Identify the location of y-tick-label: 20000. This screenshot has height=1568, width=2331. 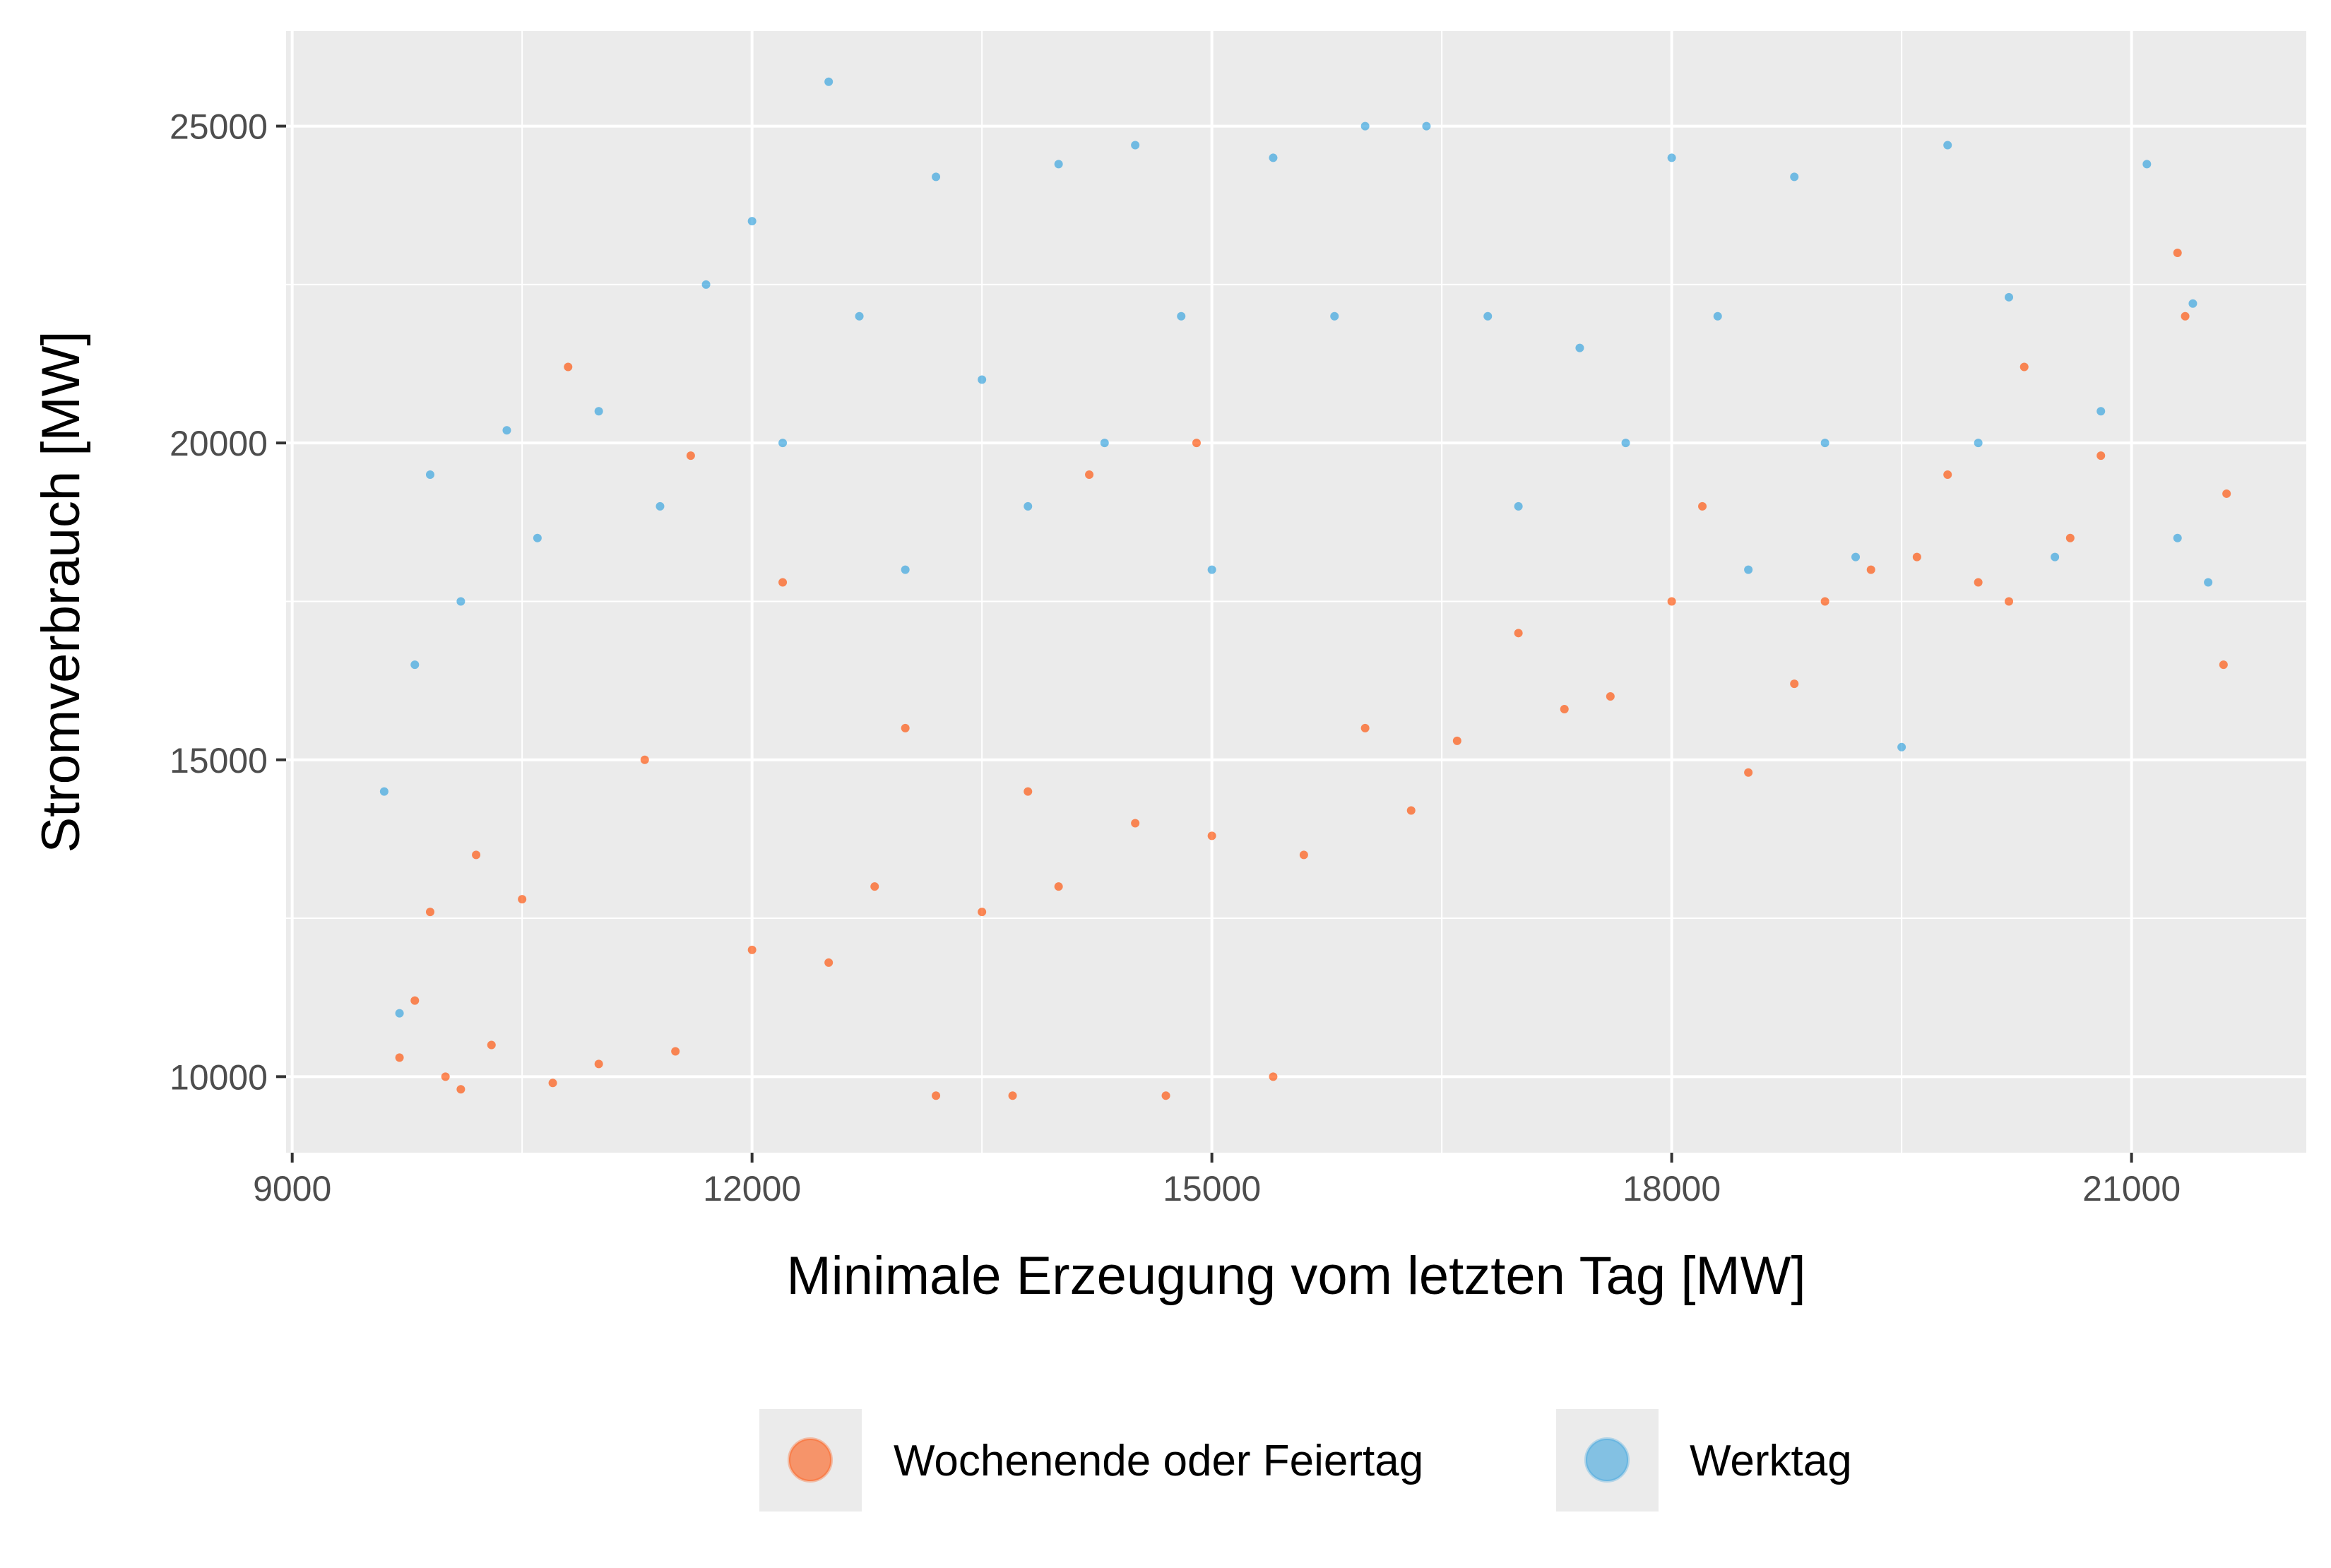
(219, 443).